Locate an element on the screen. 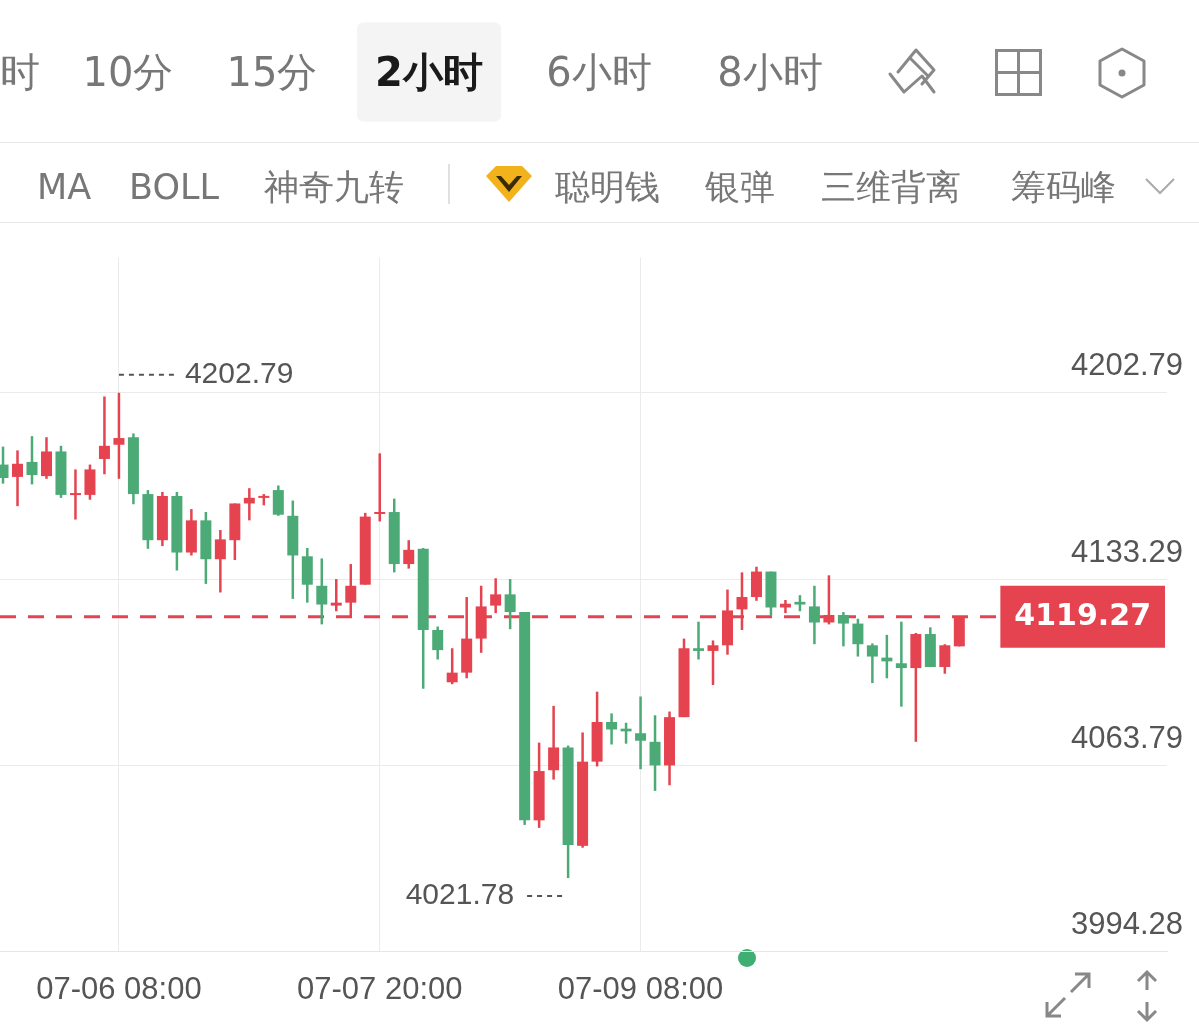 The height and width of the screenshot is (1029, 1199). annotation: 4021.78 is located at coordinates (460, 894).